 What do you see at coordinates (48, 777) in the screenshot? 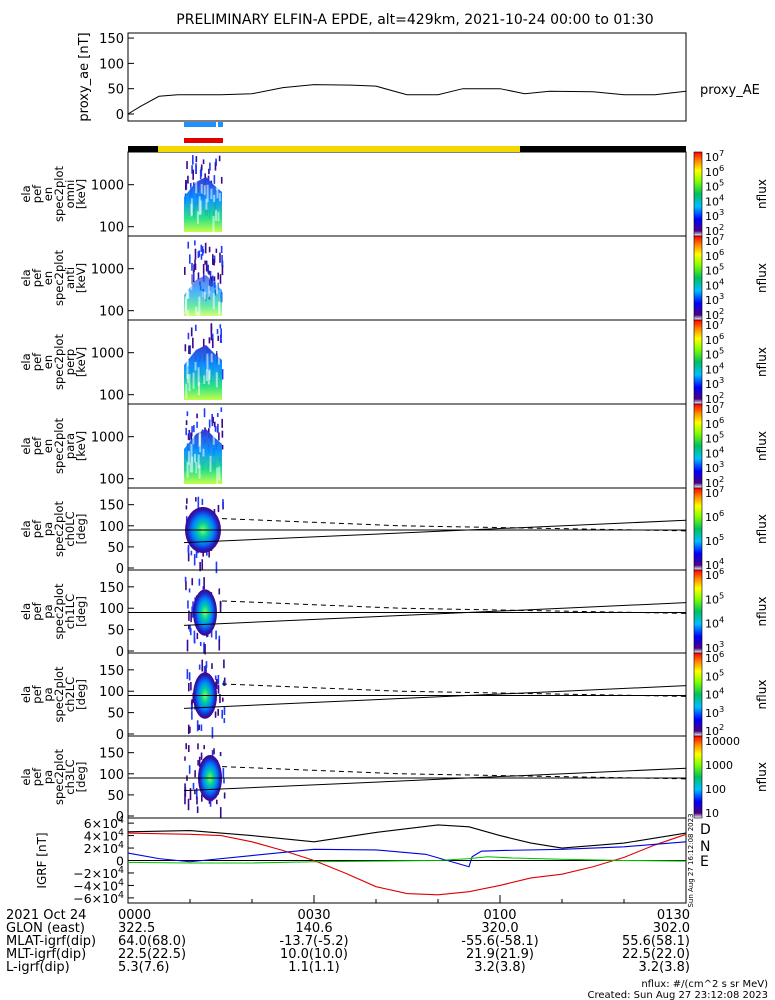
I see `panel-ylabel-line: pa` at bounding box center [48, 777].